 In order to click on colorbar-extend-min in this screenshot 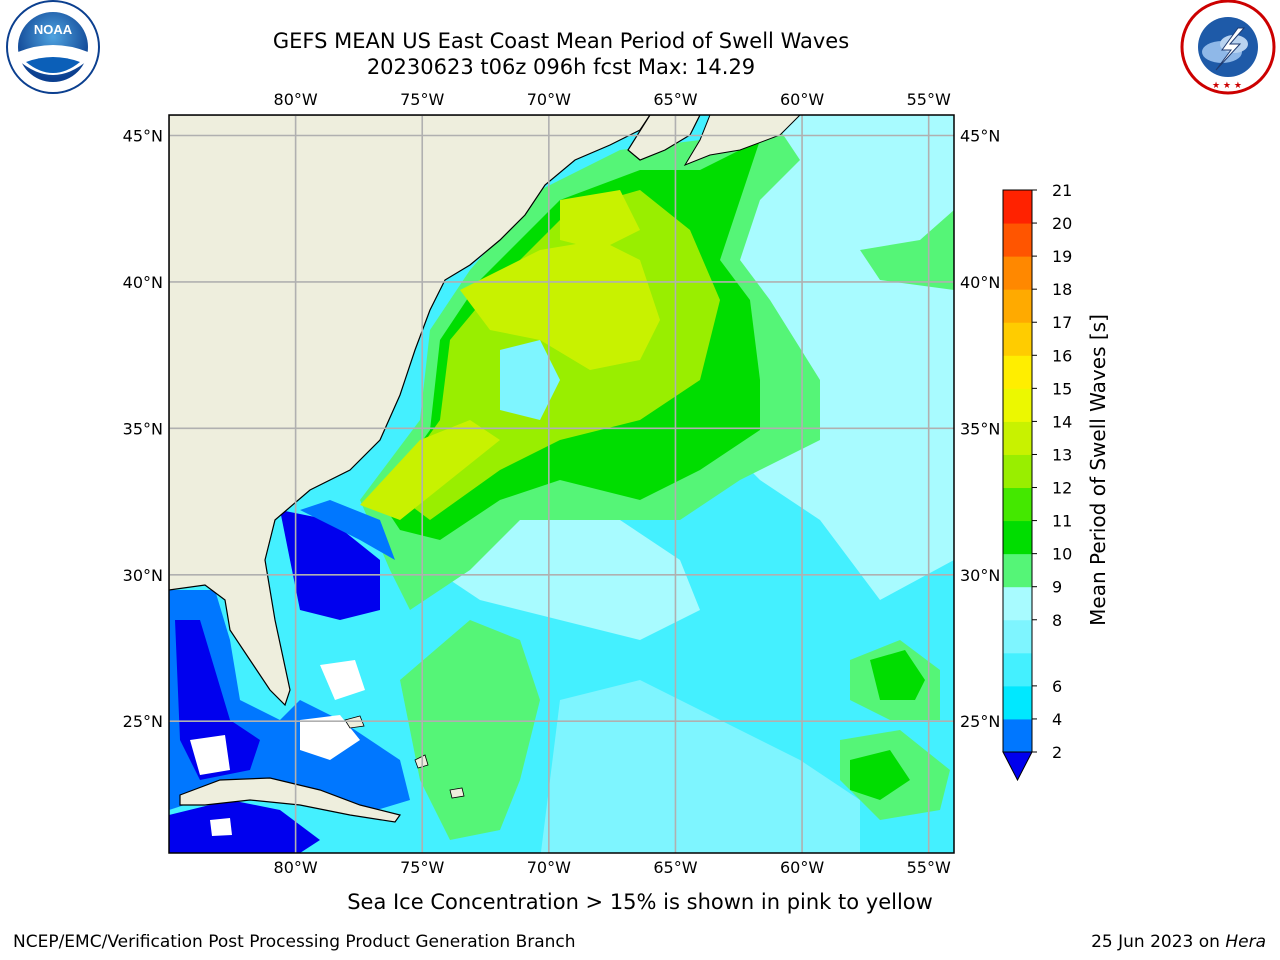, I will do `click(1017, 766)`.